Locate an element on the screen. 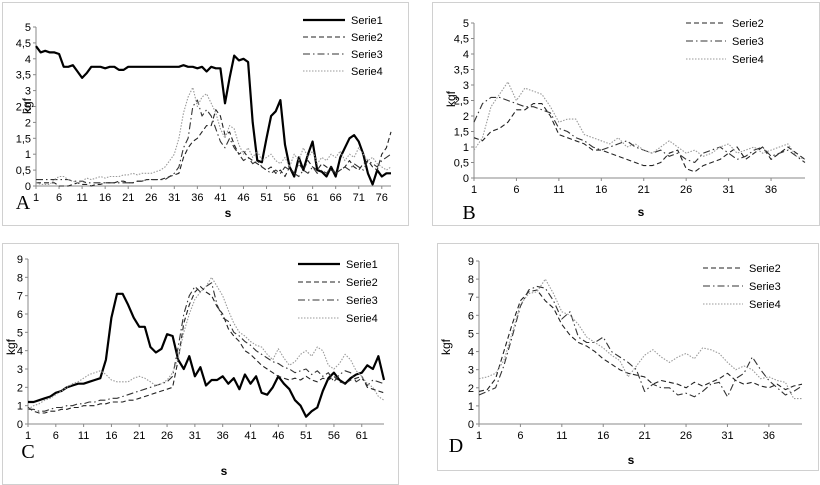  panel-letter-d: D is located at coordinates (456, 446).